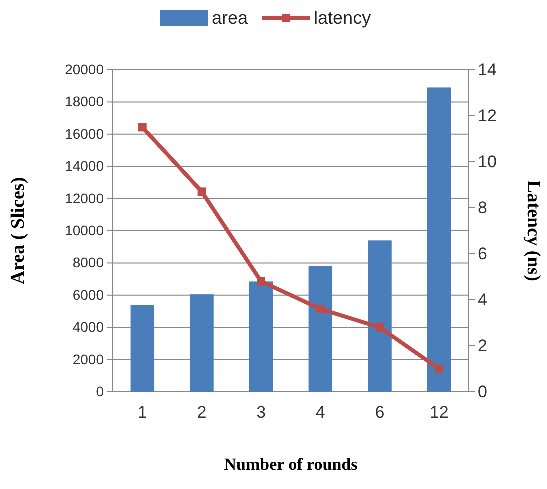 This screenshot has height=489, width=547. I want to click on legend-label: latency, so click(343, 18).